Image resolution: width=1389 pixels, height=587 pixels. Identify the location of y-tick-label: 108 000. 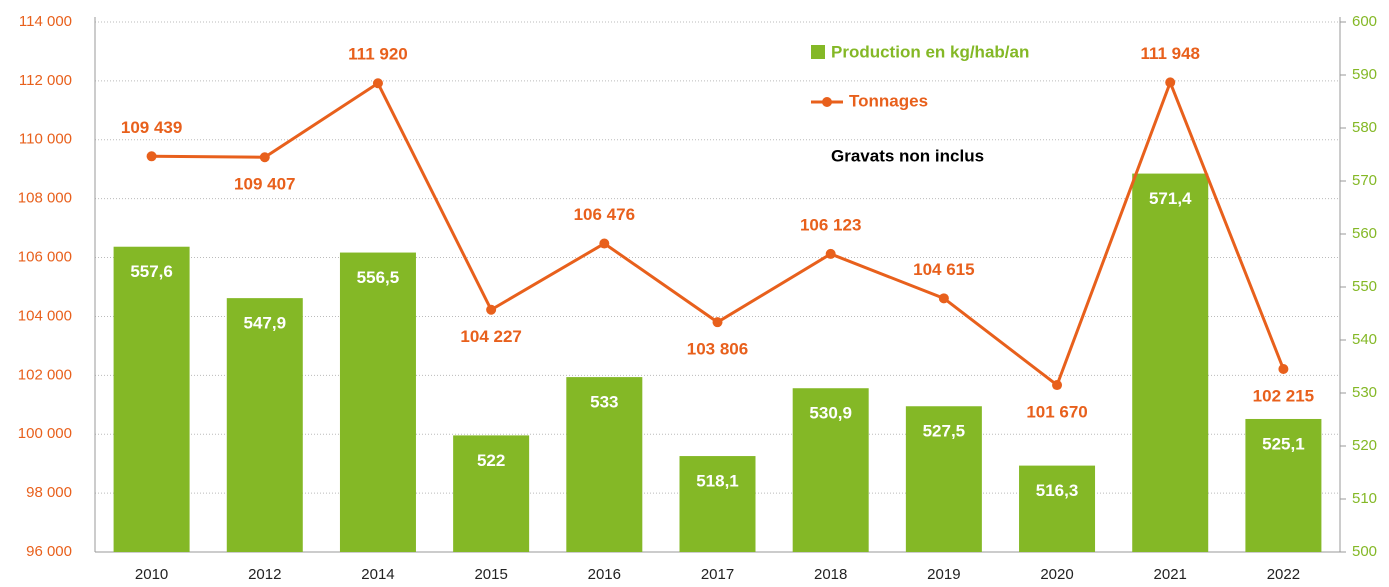
(45, 198).